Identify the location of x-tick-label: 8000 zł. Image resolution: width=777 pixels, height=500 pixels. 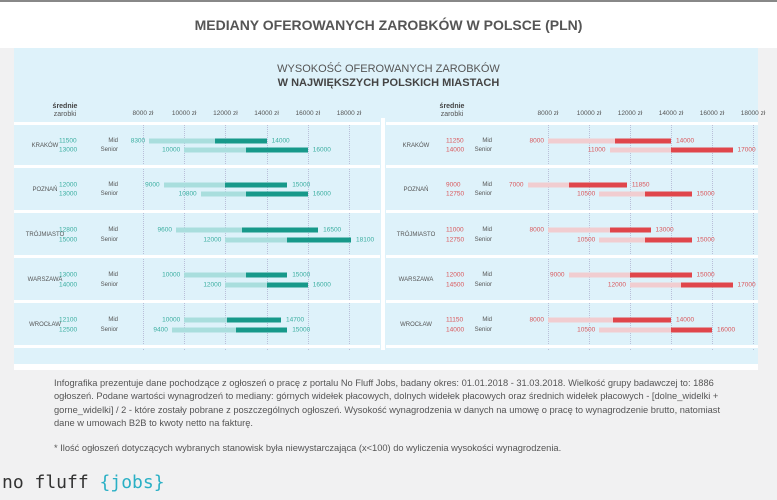
(143, 113).